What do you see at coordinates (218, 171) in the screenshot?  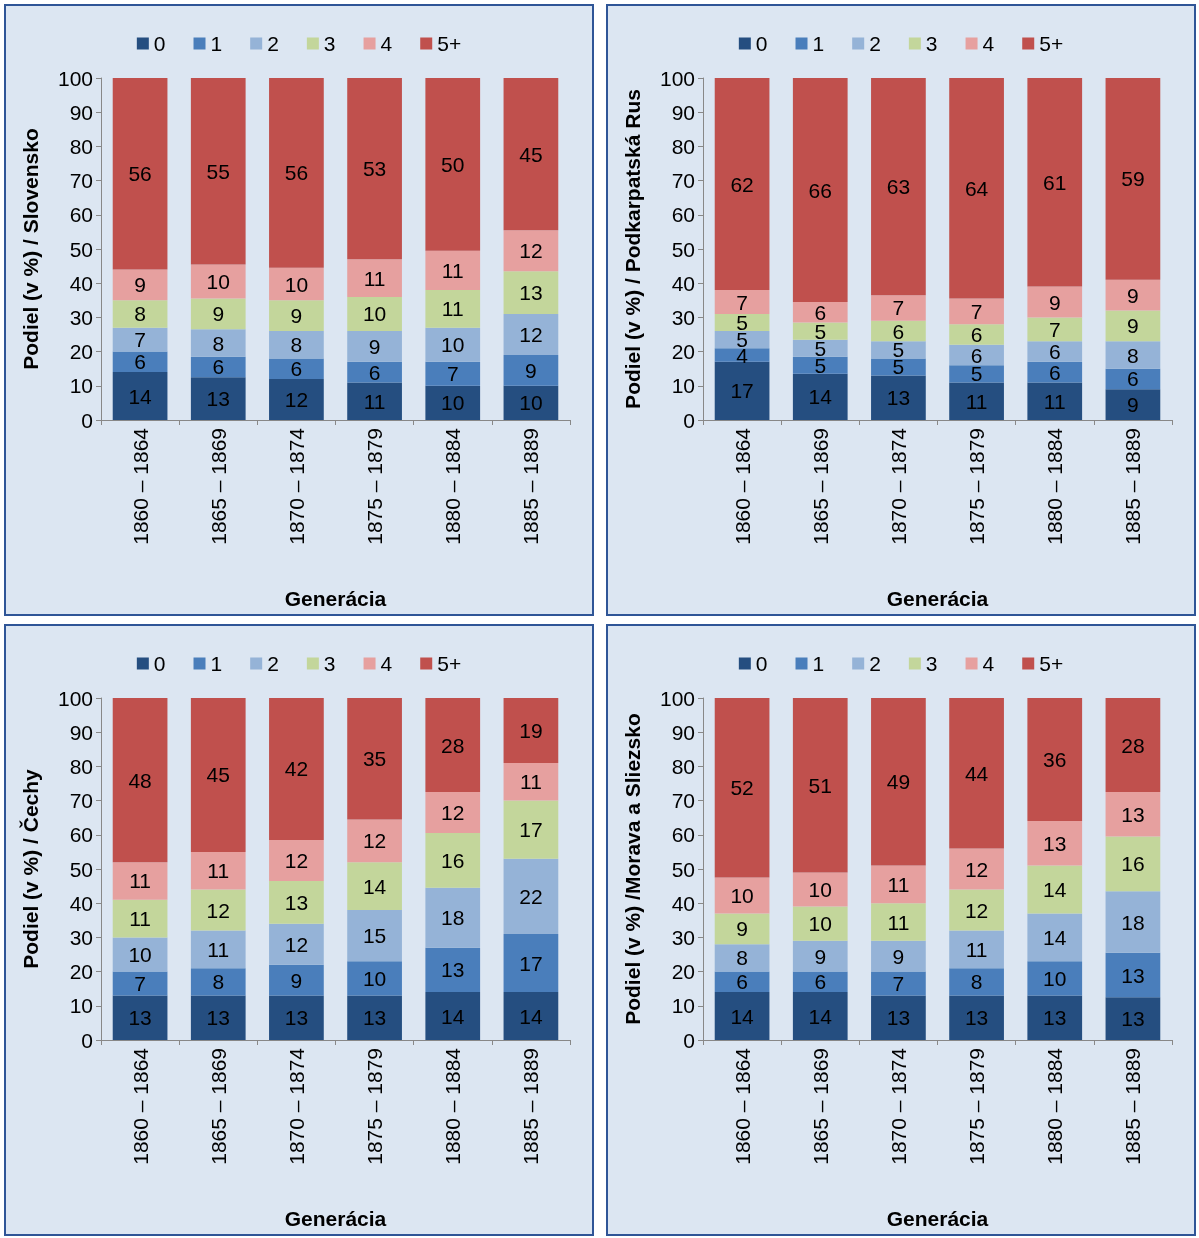 I see `data-label: 55` at bounding box center [218, 171].